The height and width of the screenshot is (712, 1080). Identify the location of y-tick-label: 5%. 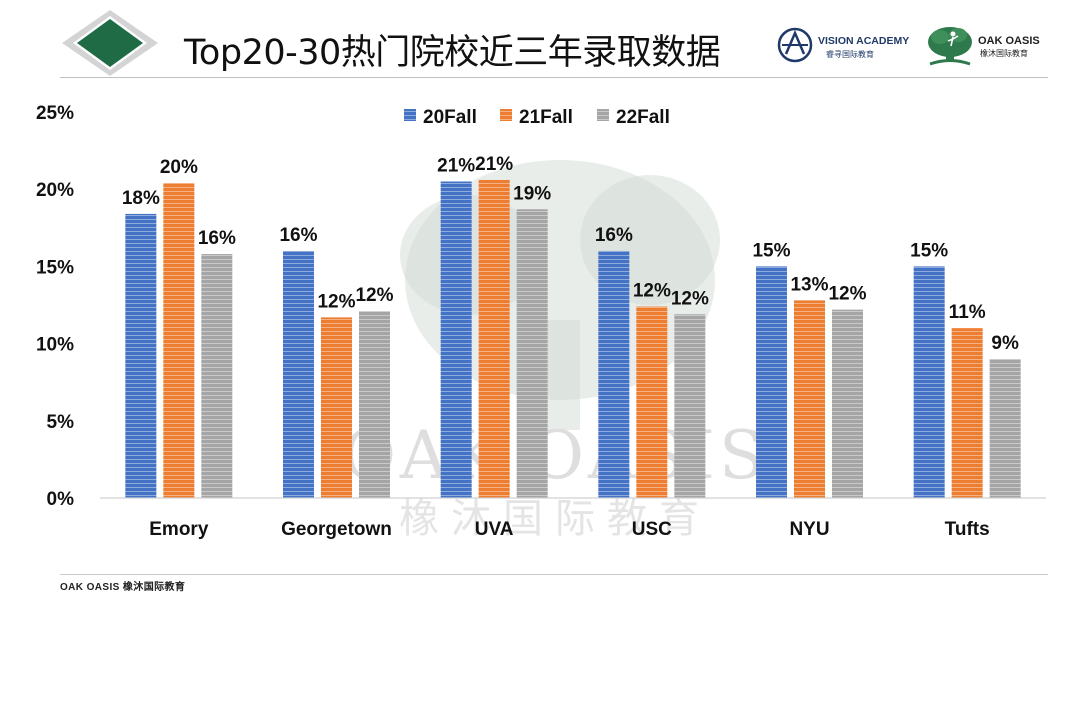
(61, 422).